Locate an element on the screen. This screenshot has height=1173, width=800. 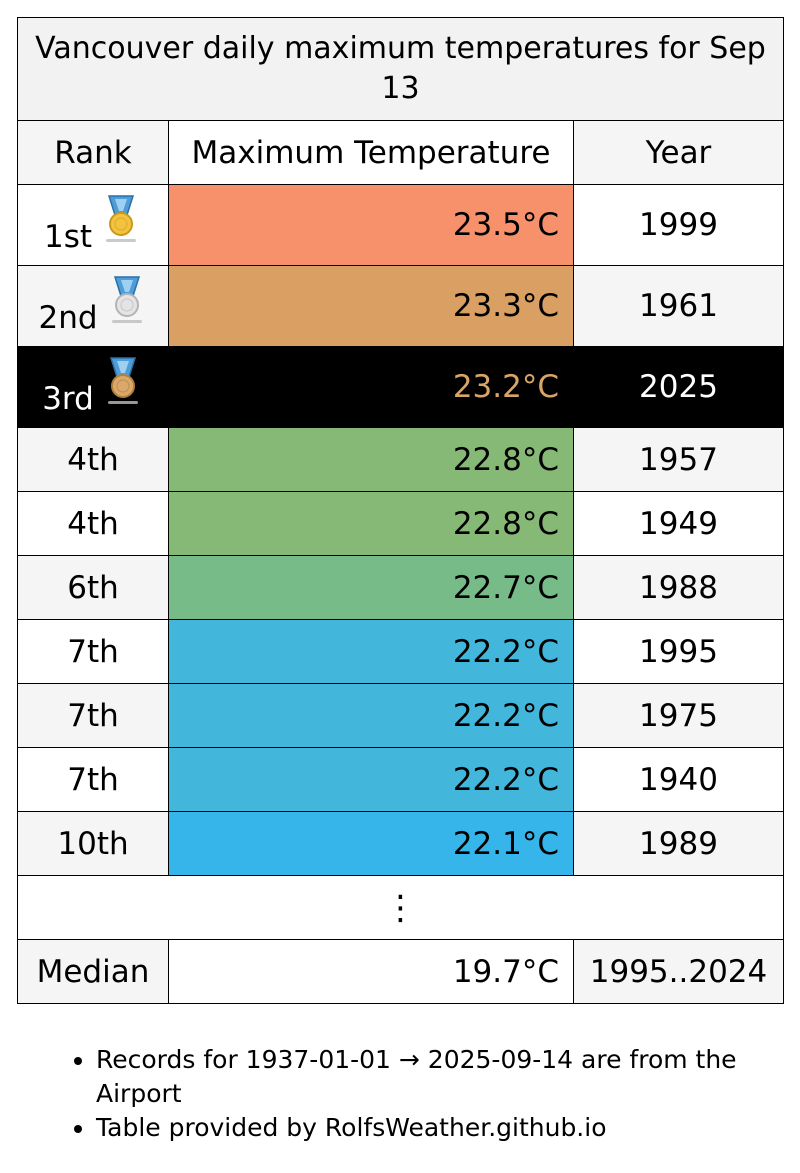
bronze-medal-icon is located at coordinates (122, 380).